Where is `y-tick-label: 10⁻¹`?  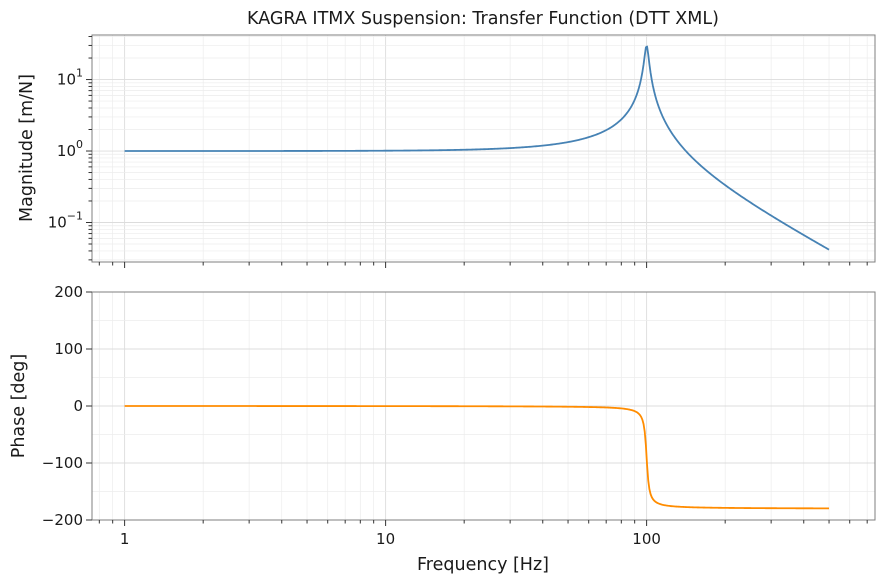 y-tick-label: 10⁻¹ is located at coordinates (65, 220).